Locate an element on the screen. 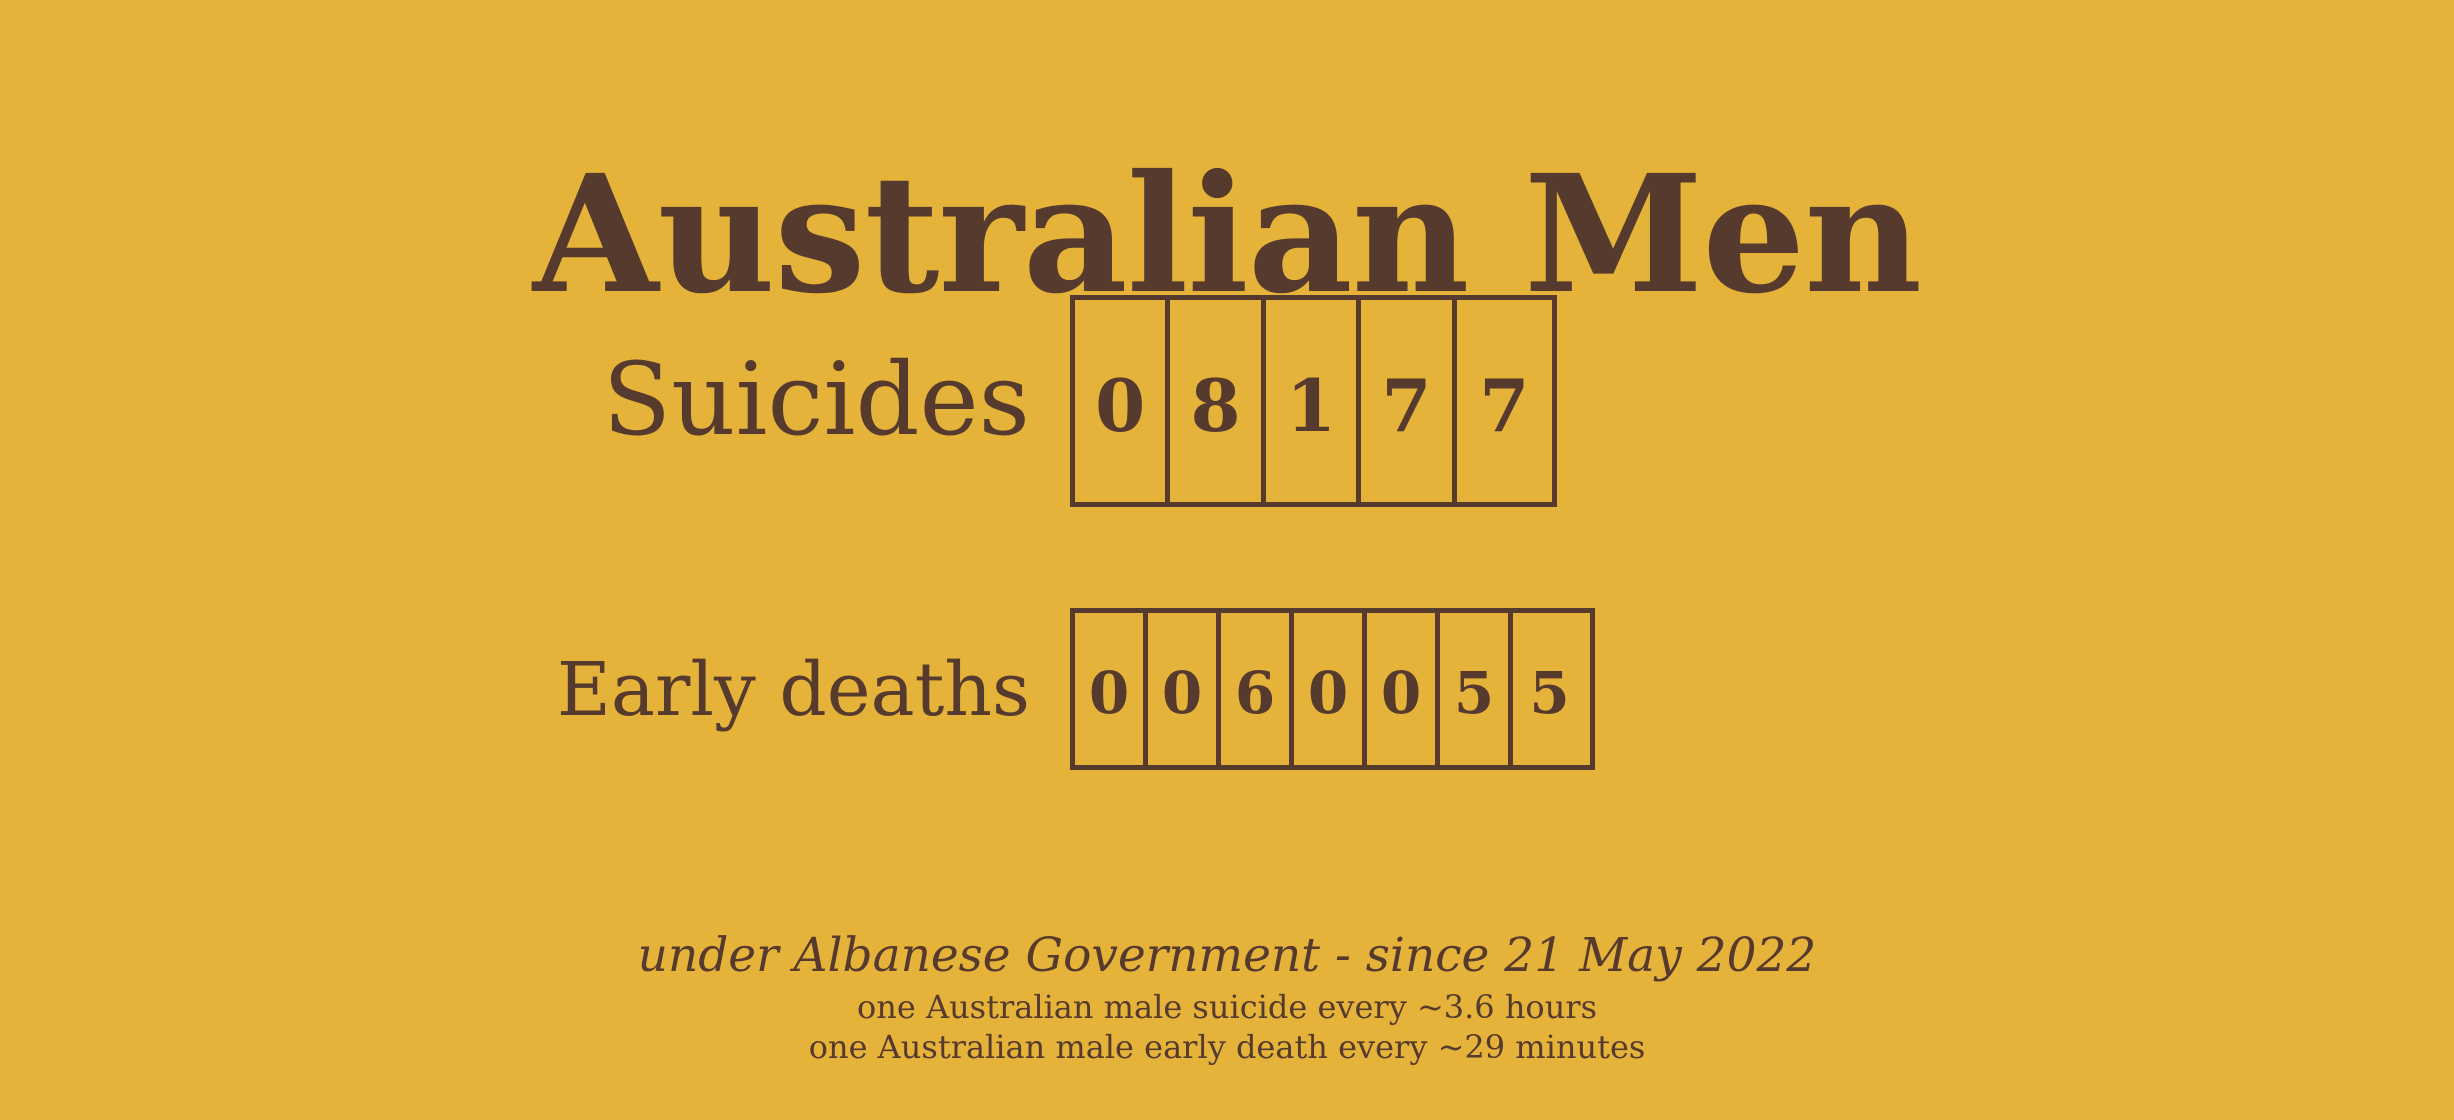 The height and width of the screenshot is (1120, 2454). suicides-digit: 1 is located at coordinates (1314, 401).